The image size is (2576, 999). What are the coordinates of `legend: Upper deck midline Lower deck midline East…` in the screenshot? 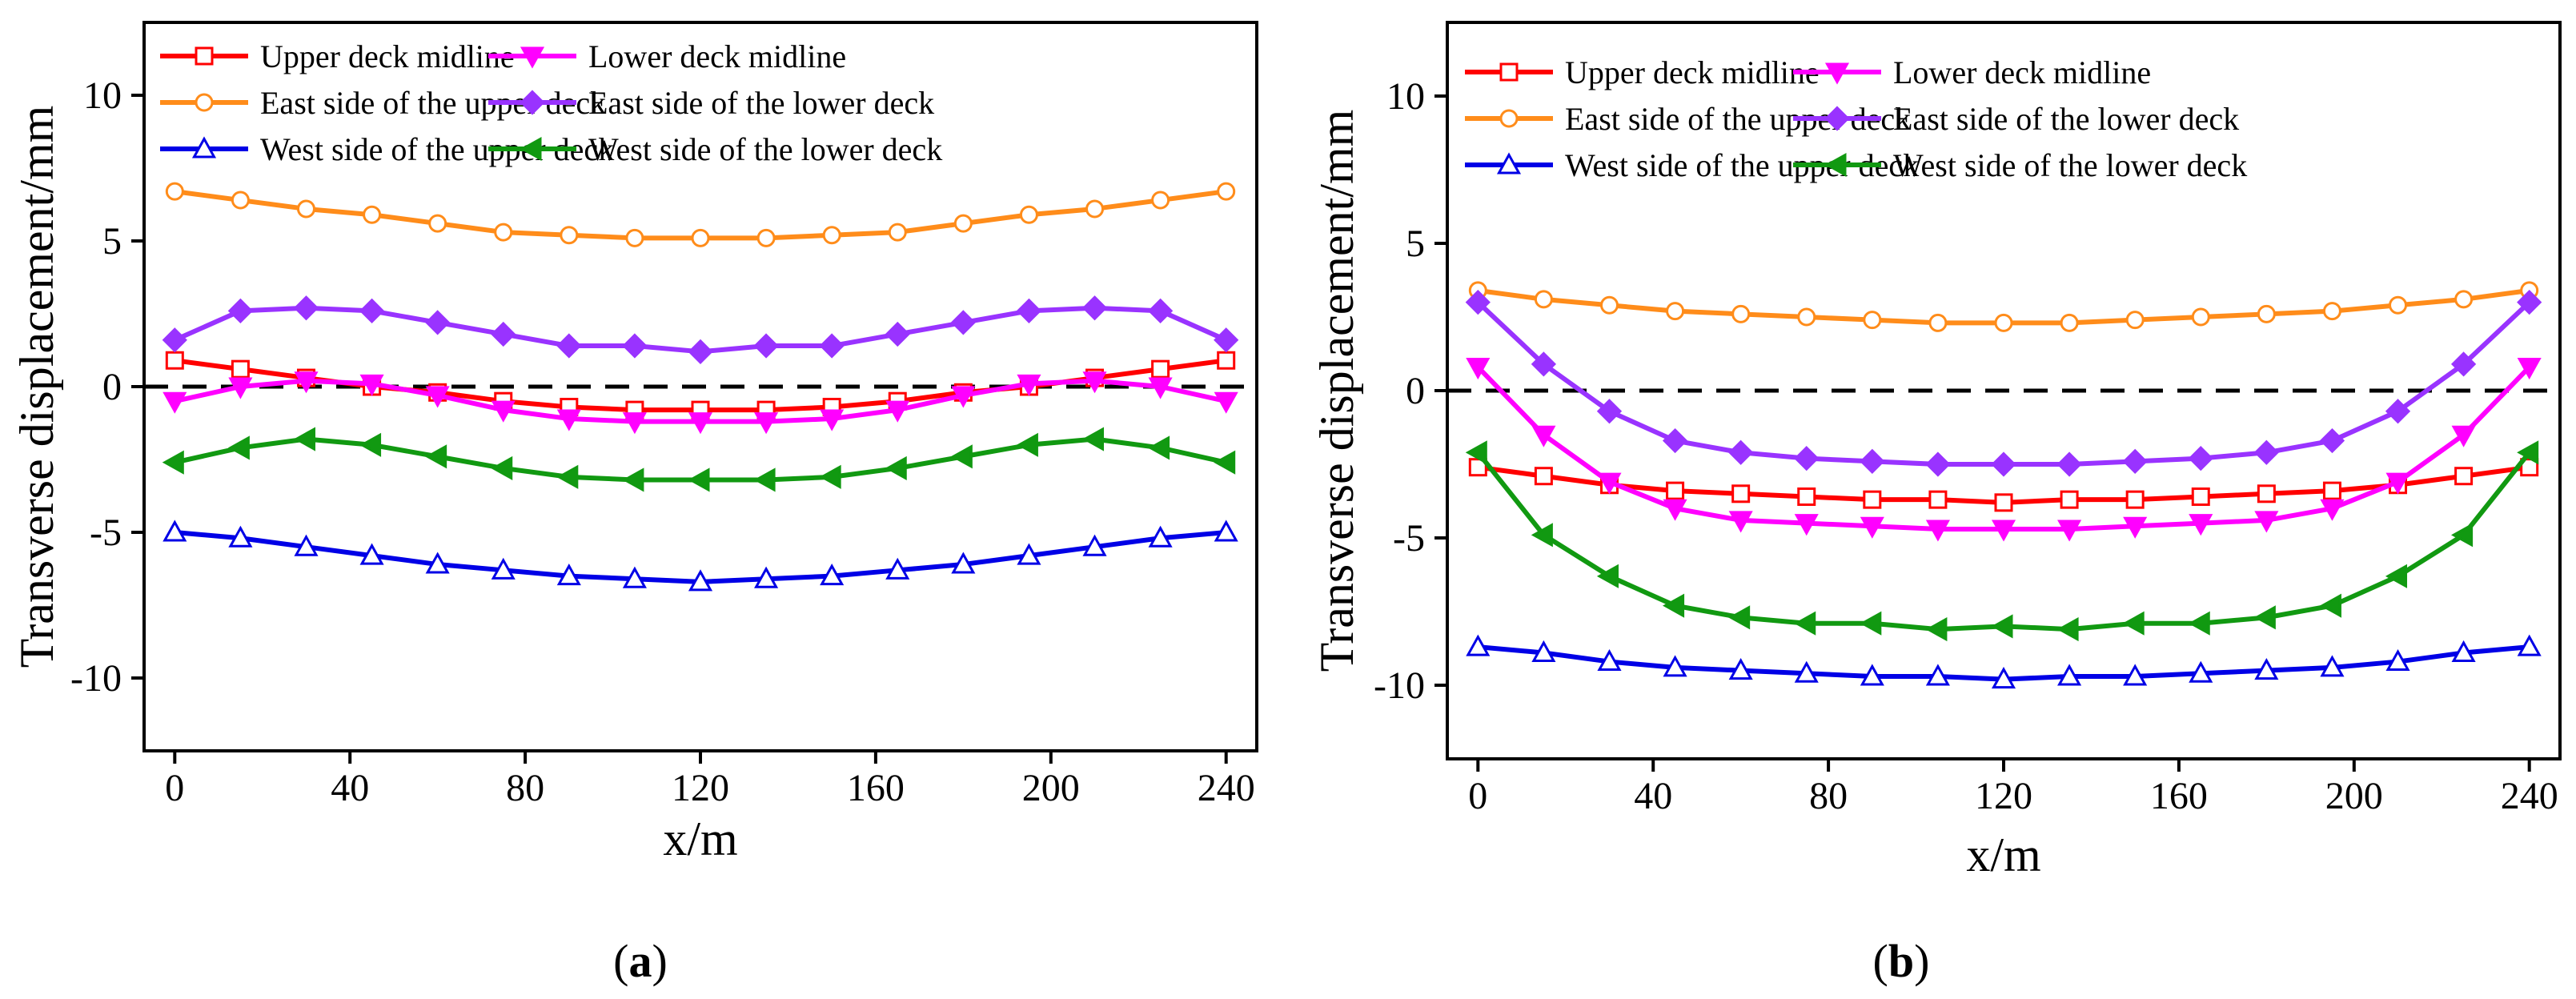 It's located at (1856, 119).